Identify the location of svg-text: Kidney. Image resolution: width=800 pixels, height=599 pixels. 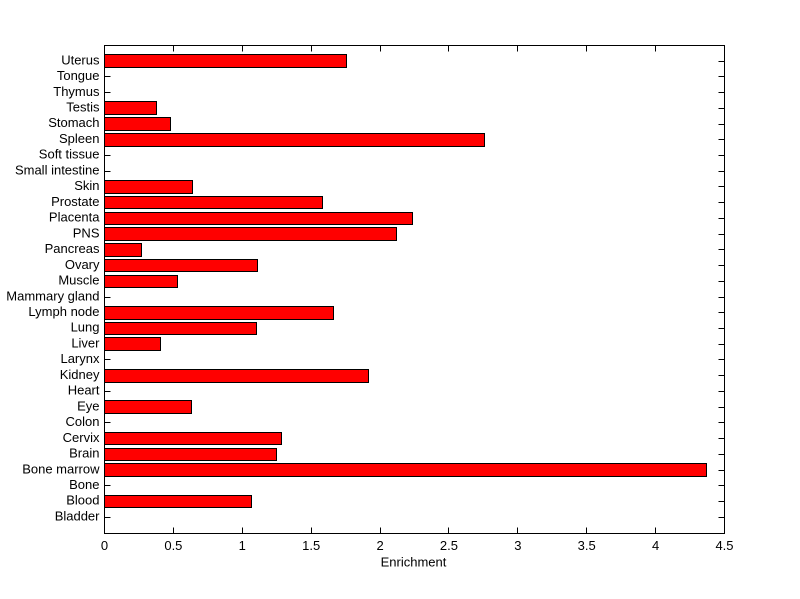
(80, 374).